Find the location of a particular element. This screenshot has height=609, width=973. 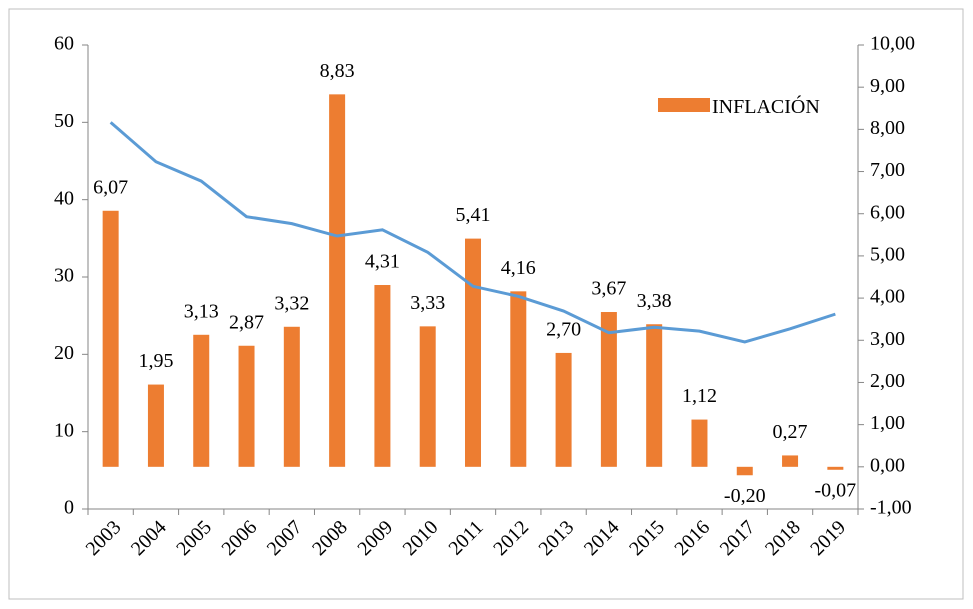

y-tick-label: 10 is located at coordinates (64, 430).